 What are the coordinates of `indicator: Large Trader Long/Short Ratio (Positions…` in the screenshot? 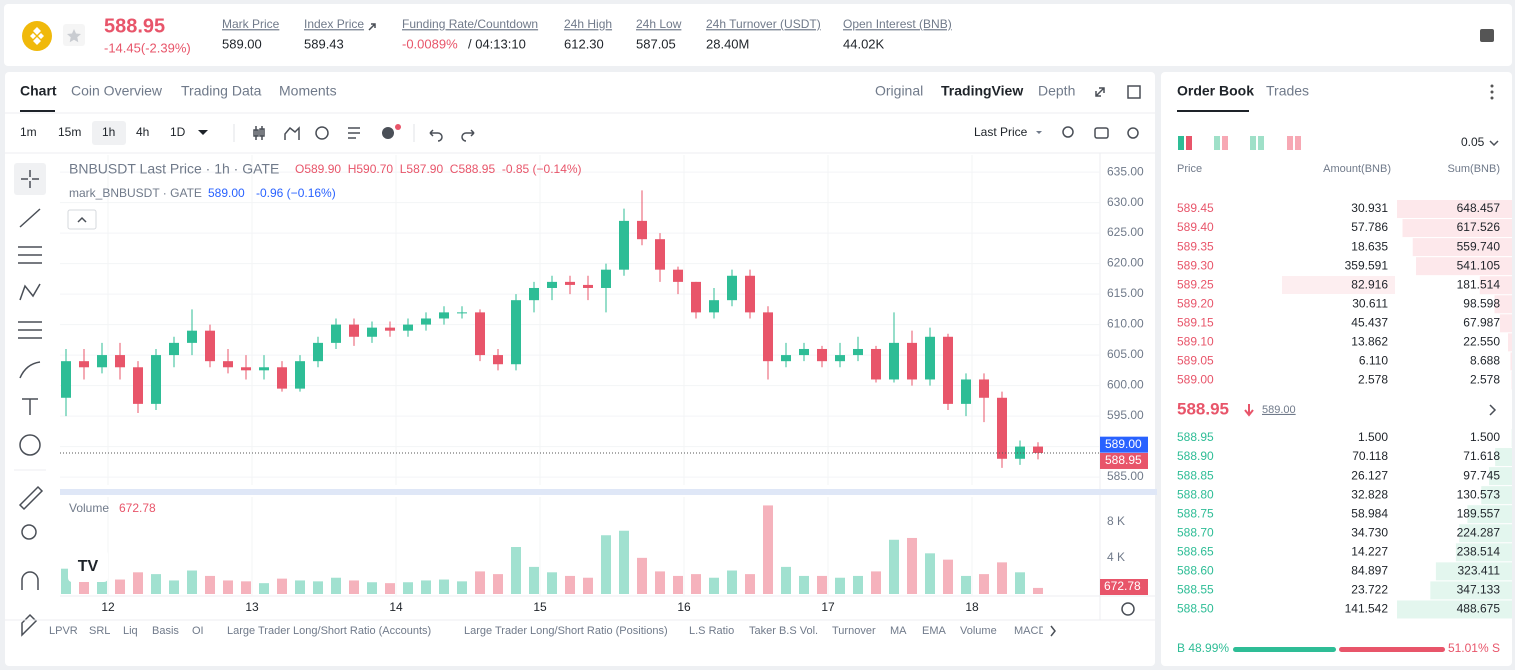 It's located at (566, 631).